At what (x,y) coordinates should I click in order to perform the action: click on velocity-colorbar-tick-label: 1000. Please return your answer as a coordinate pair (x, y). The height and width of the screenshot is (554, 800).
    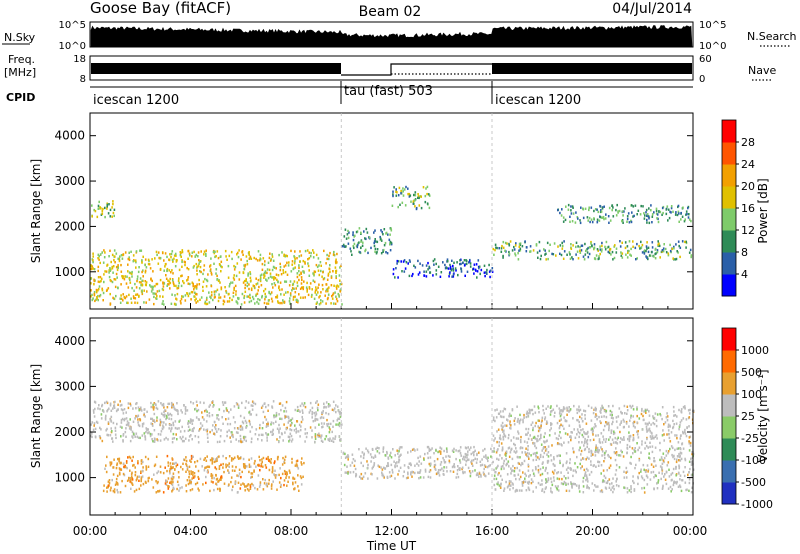
    Looking at the image, I should click on (755, 350).